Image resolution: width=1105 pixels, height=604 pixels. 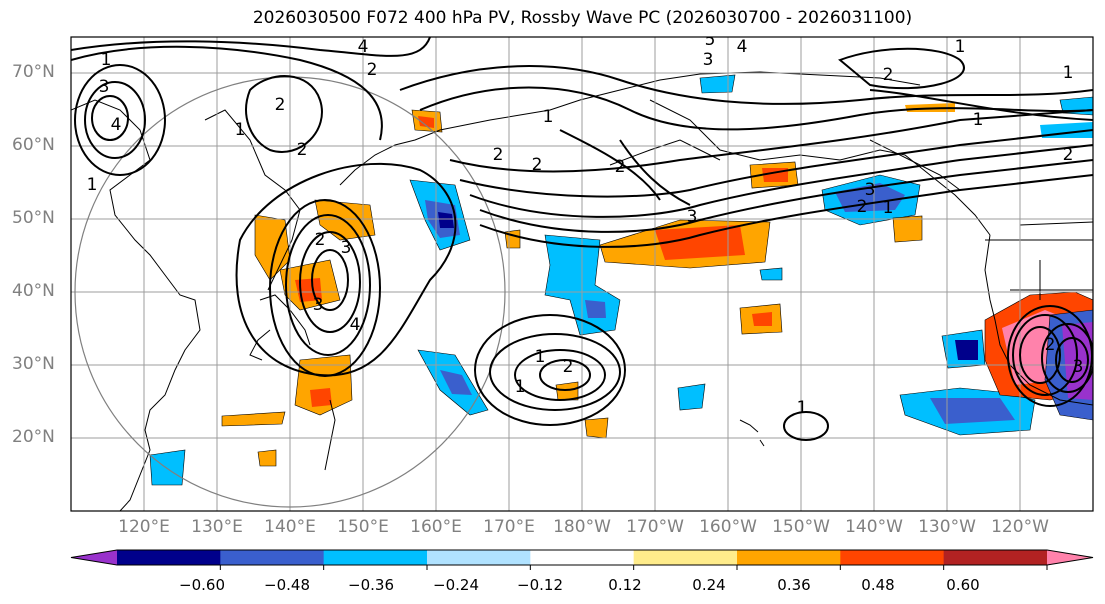 I want to click on lon-label: 130°W, so click(x=947, y=527).